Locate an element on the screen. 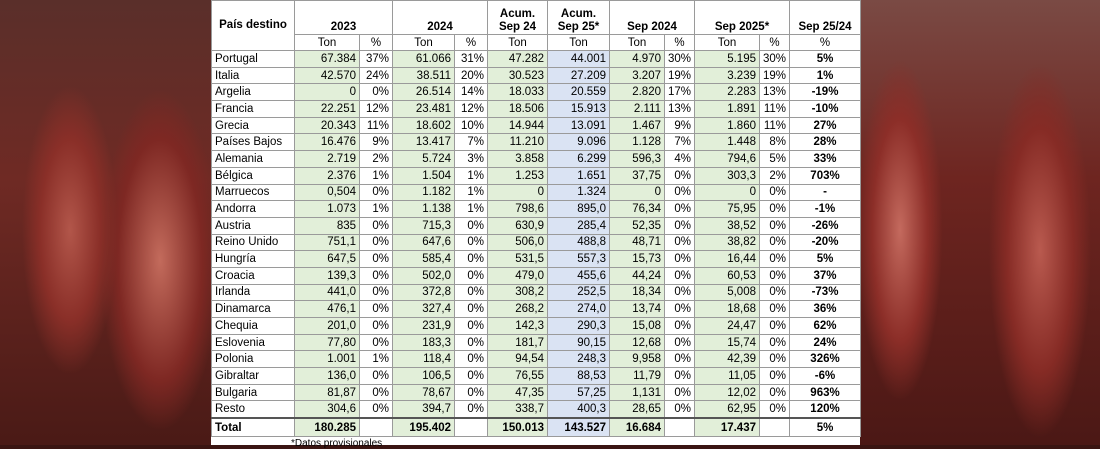 The height and width of the screenshot is (449, 1100). value-cell: 37,75 is located at coordinates (637, 175).